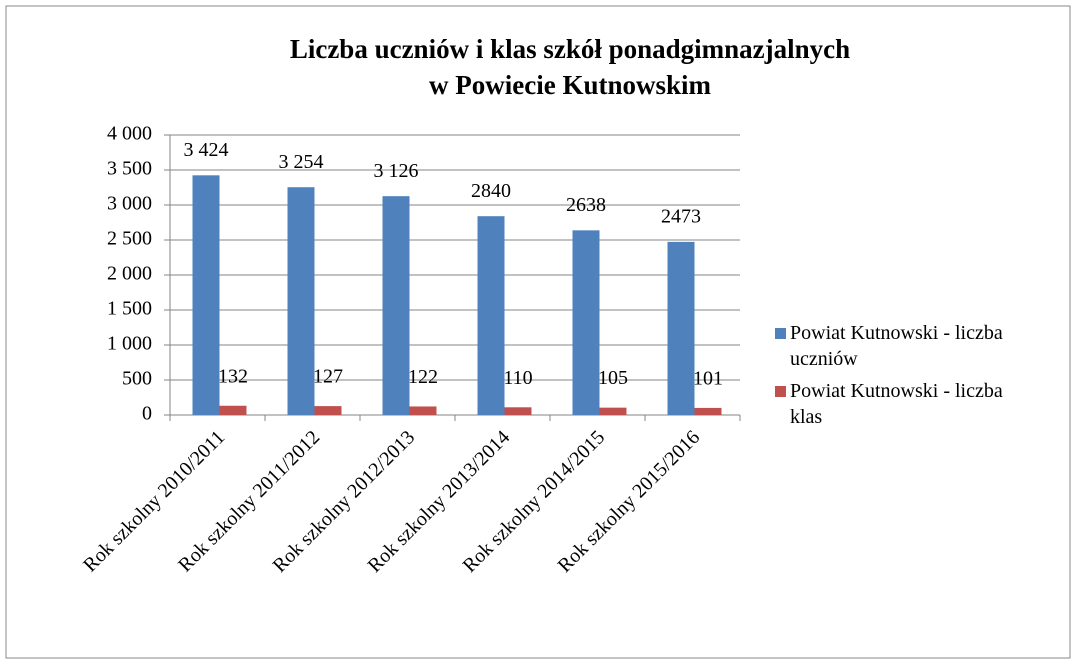 This screenshot has height=664, width=1077. What do you see at coordinates (129, 309) in the screenshot?
I see `y-tick-label: 1 500` at bounding box center [129, 309].